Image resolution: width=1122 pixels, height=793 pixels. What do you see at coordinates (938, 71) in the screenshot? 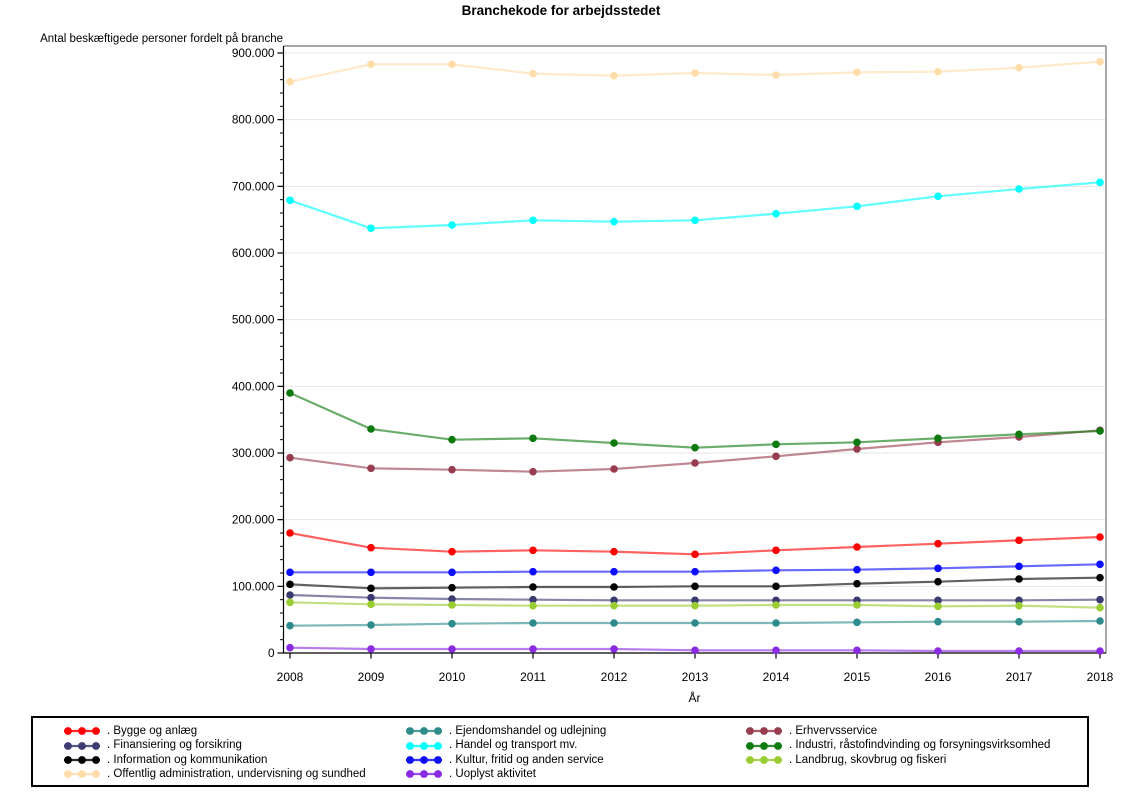
I see `data-point-offentlig-administration-undervisning-og-sundhed-2016` at bounding box center [938, 71].